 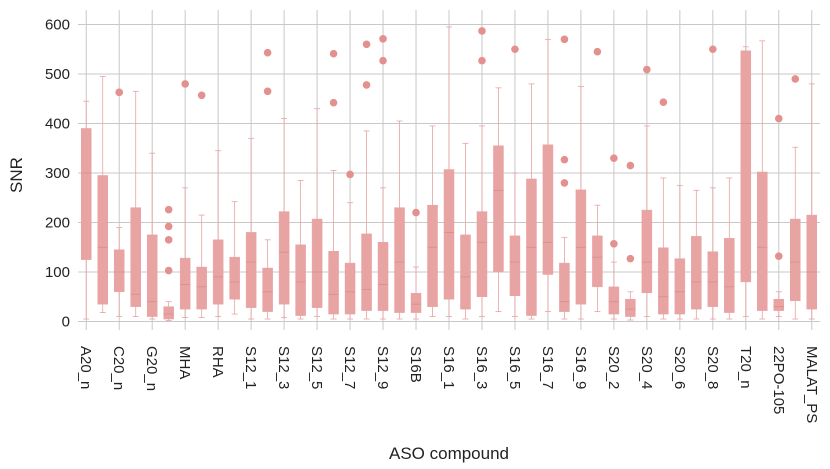 What do you see at coordinates (547, 367) in the screenshot?
I see `x-tick-label: S16_7` at bounding box center [547, 367].